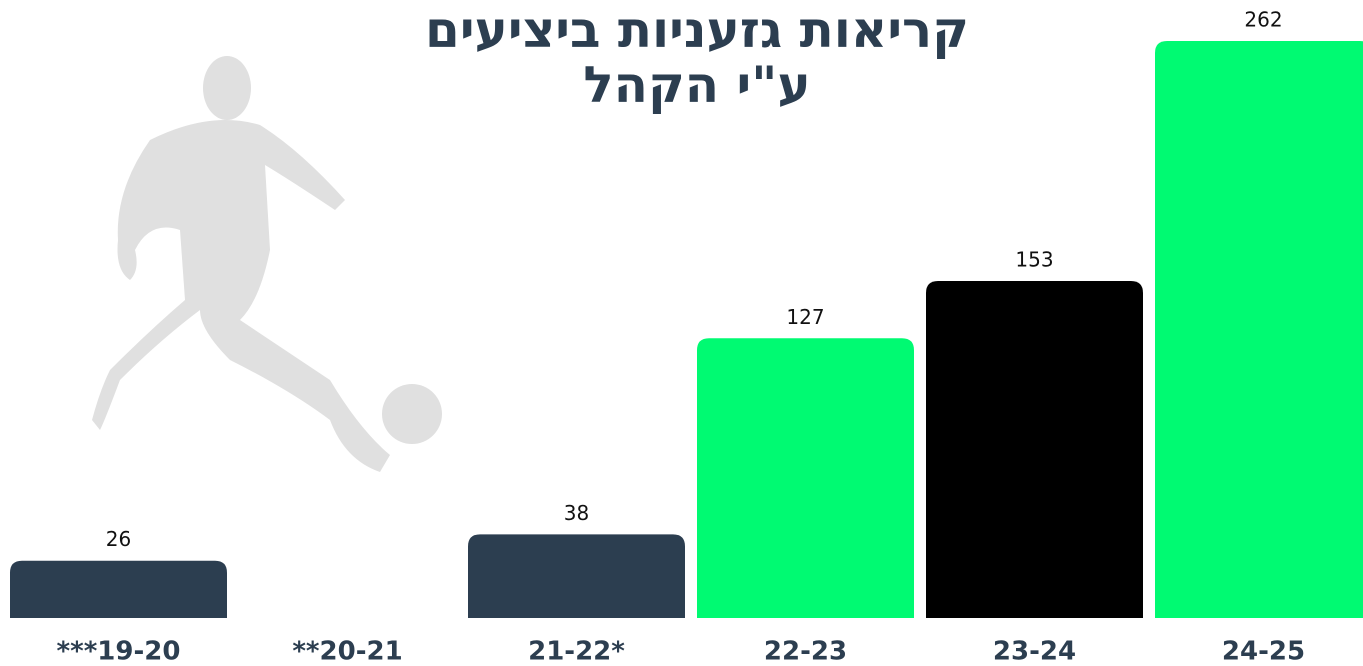 This screenshot has height=666, width=1363. What do you see at coordinates (576, 651) in the screenshot?
I see `x-tick-label: 21-22*` at bounding box center [576, 651].